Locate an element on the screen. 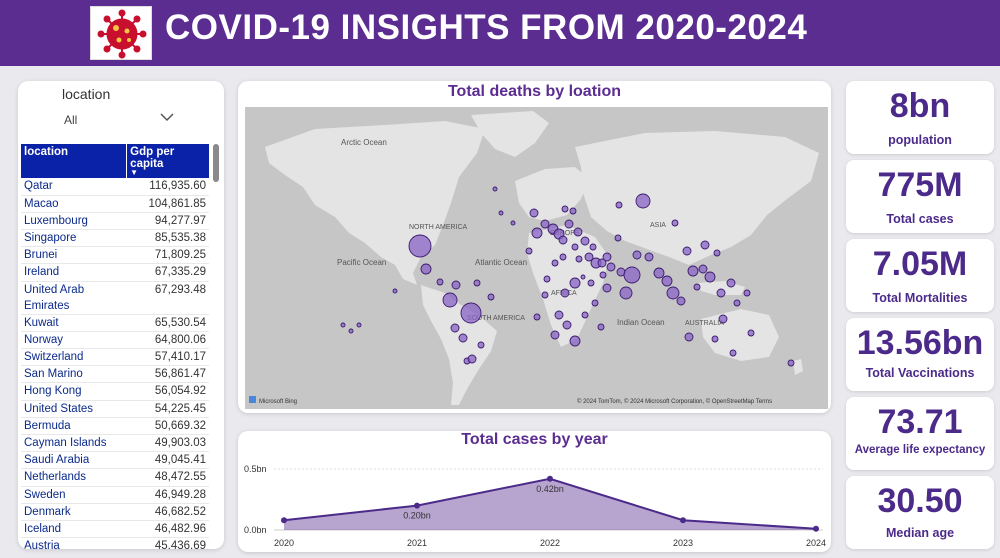 The image size is (1000, 558). table-row: Qatar 116,935.60 is located at coordinates (115, 187).